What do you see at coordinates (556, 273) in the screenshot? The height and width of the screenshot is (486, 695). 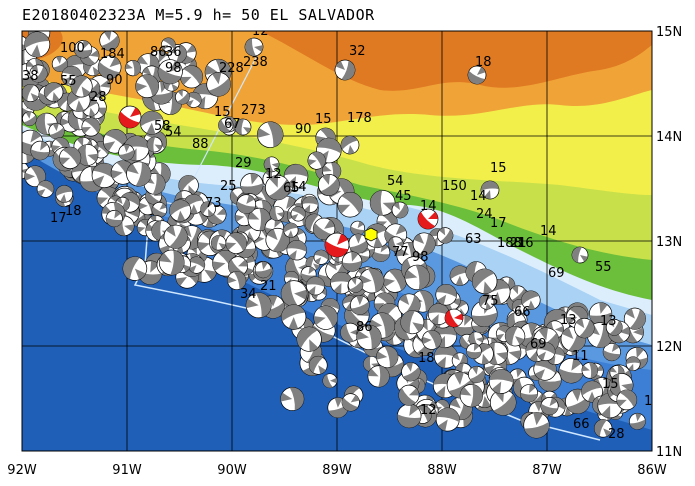 I see `depth-label: 69` at bounding box center [556, 273].